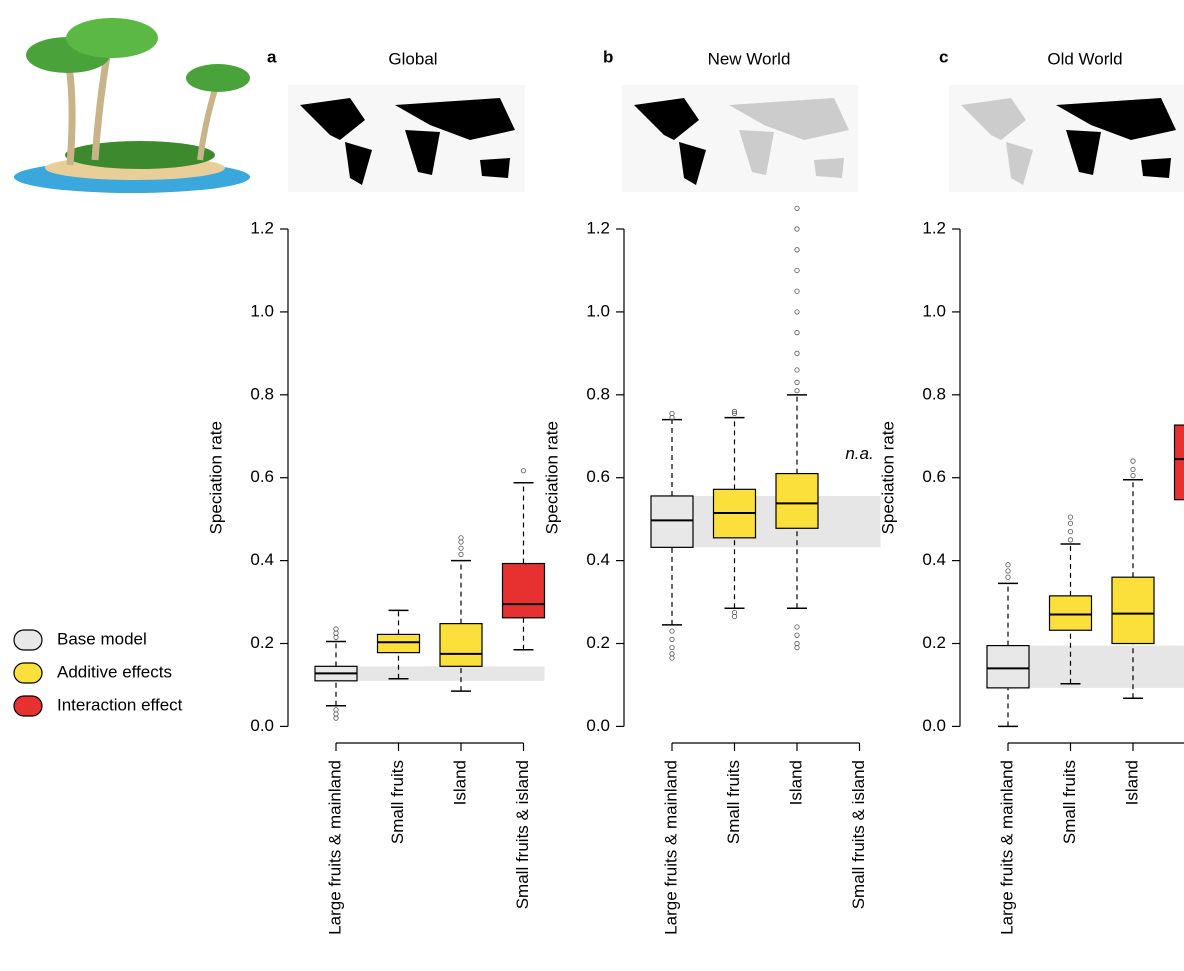  What do you see at coordinates (412, 58) in the screenshot?
I see `panel-title: Global` at bounding box center [412, 58].